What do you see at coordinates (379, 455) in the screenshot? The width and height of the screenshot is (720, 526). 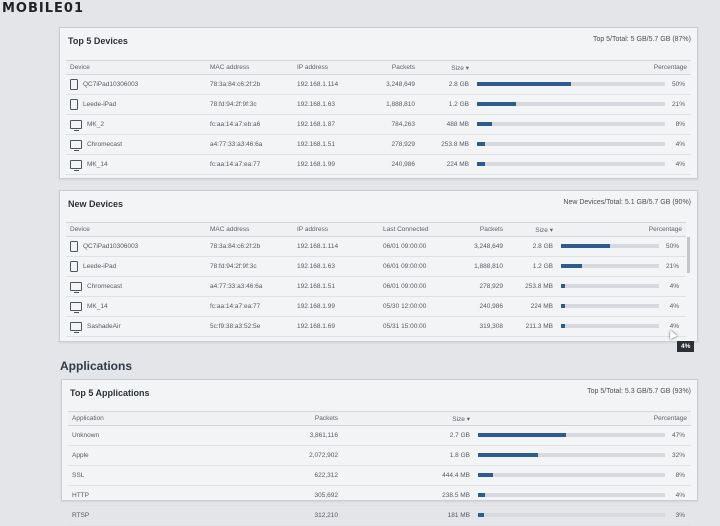 I see `table-row: Apple 2,072,902 1.8 GB 32%` at bounding box center [379, 455].